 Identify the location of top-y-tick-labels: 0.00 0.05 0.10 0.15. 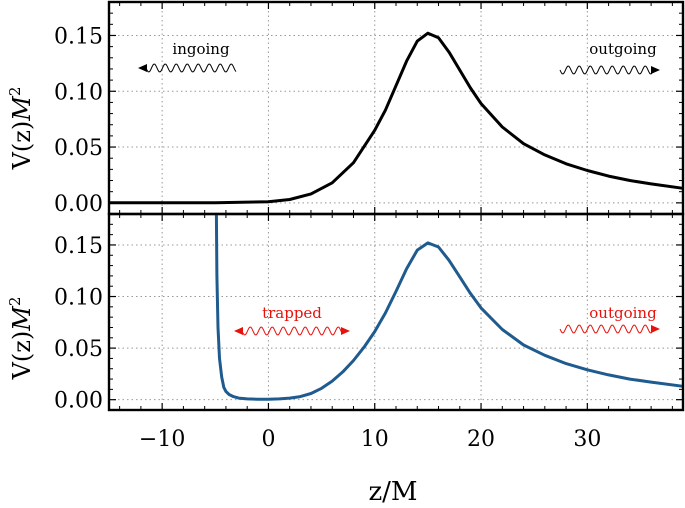
(78, 120).